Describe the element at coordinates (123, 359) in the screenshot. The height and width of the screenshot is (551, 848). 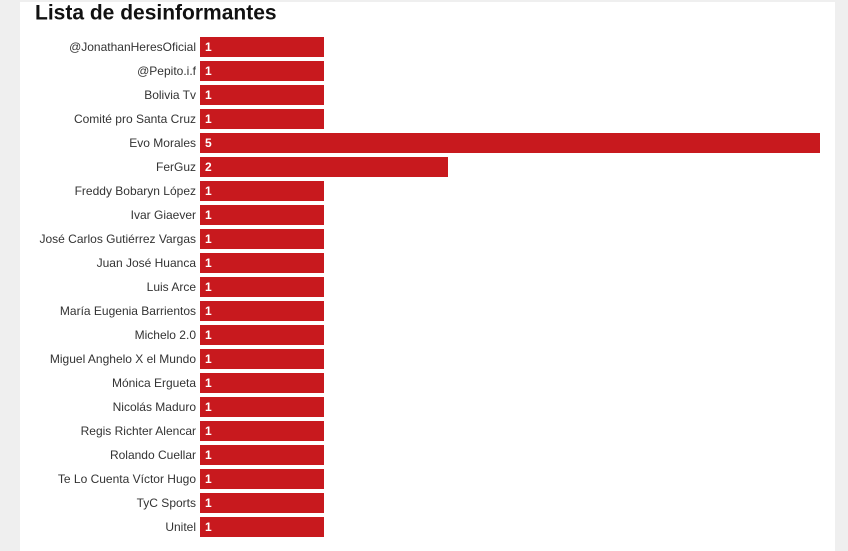
I see `category-label: Miguel Anghelo X el Mundo` at that location.